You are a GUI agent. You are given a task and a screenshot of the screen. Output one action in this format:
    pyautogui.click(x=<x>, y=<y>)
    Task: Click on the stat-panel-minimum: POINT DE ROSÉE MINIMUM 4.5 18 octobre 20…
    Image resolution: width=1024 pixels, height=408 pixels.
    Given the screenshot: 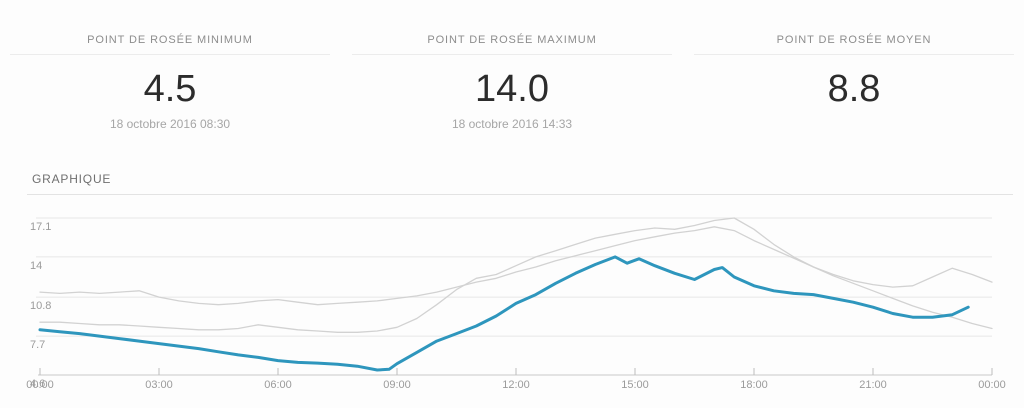 What is the action you would take?
    pyautogui.click(x=170, y=80)
    